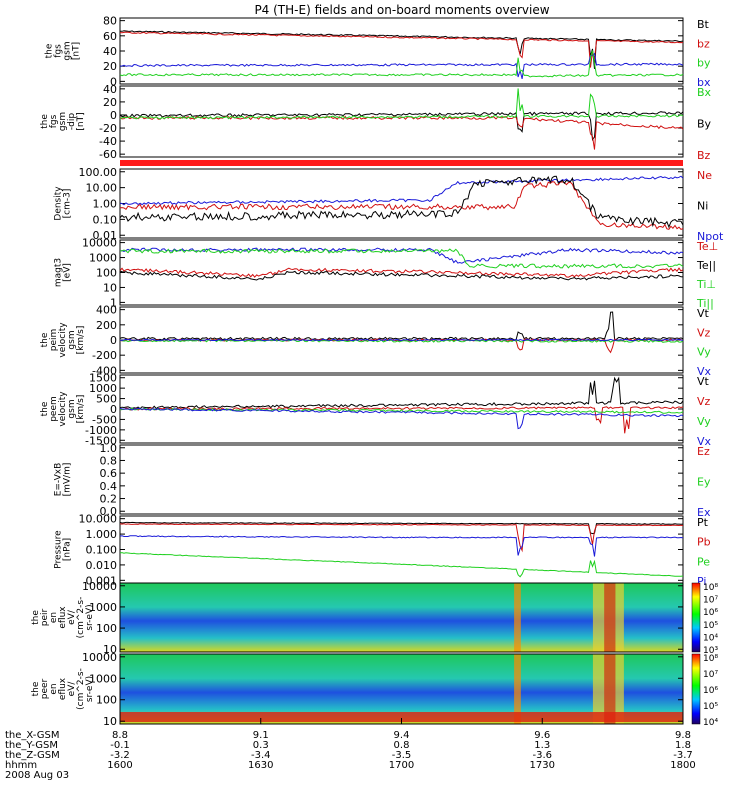 The image size is (750, 804). I want to click on y-axis-label-line: Pressure, so click(59, 549).